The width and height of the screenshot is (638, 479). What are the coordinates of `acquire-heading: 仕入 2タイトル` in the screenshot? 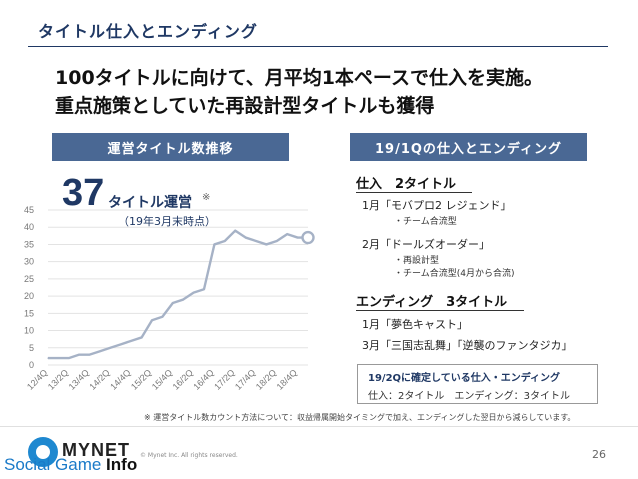 It's located at (406, 184).